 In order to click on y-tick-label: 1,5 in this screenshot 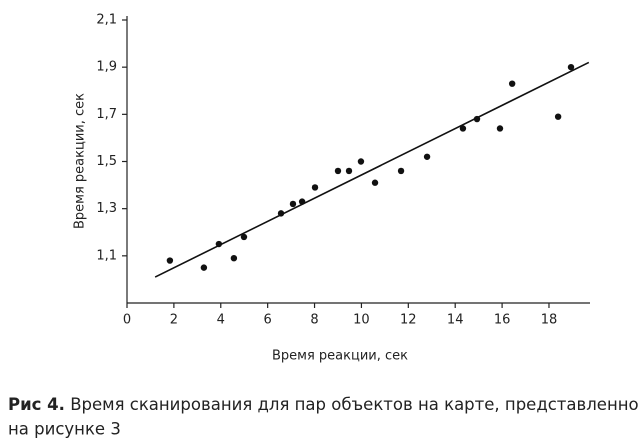, I will do `click(106, 161)`.